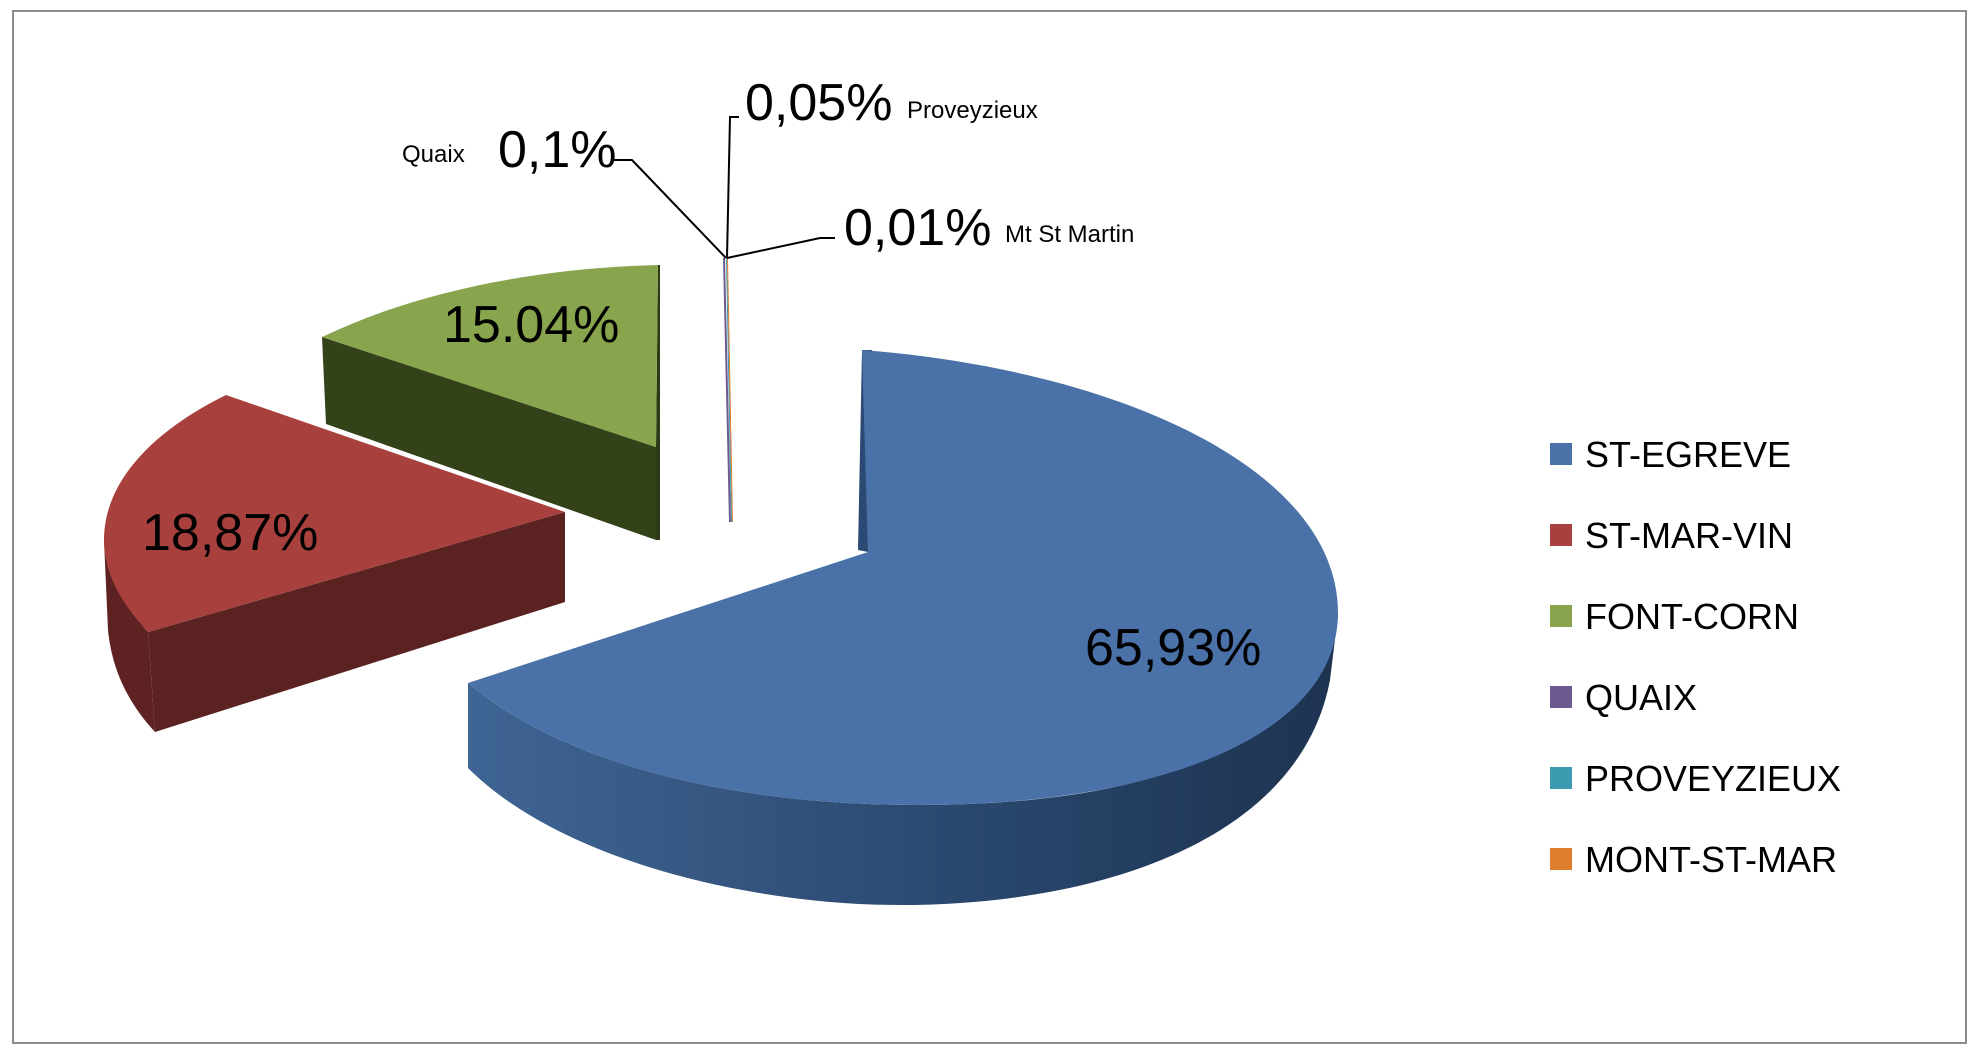  I want to click on slice-proveyzieux, so click(729, 390).